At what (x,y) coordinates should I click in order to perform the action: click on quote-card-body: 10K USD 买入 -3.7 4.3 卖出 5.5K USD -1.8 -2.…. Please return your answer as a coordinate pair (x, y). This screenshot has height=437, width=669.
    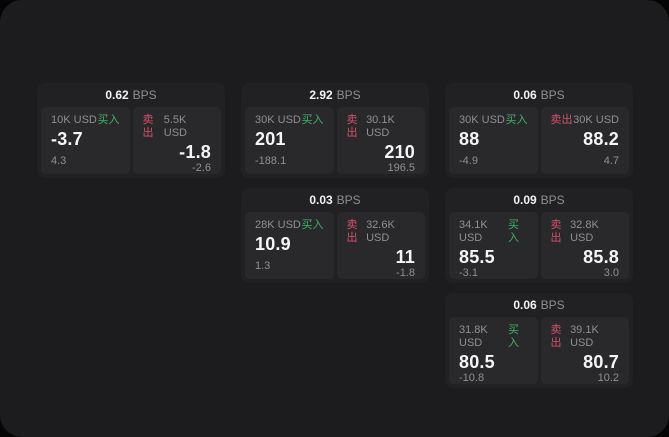
    Looking at the image, I should click on (131, 140).